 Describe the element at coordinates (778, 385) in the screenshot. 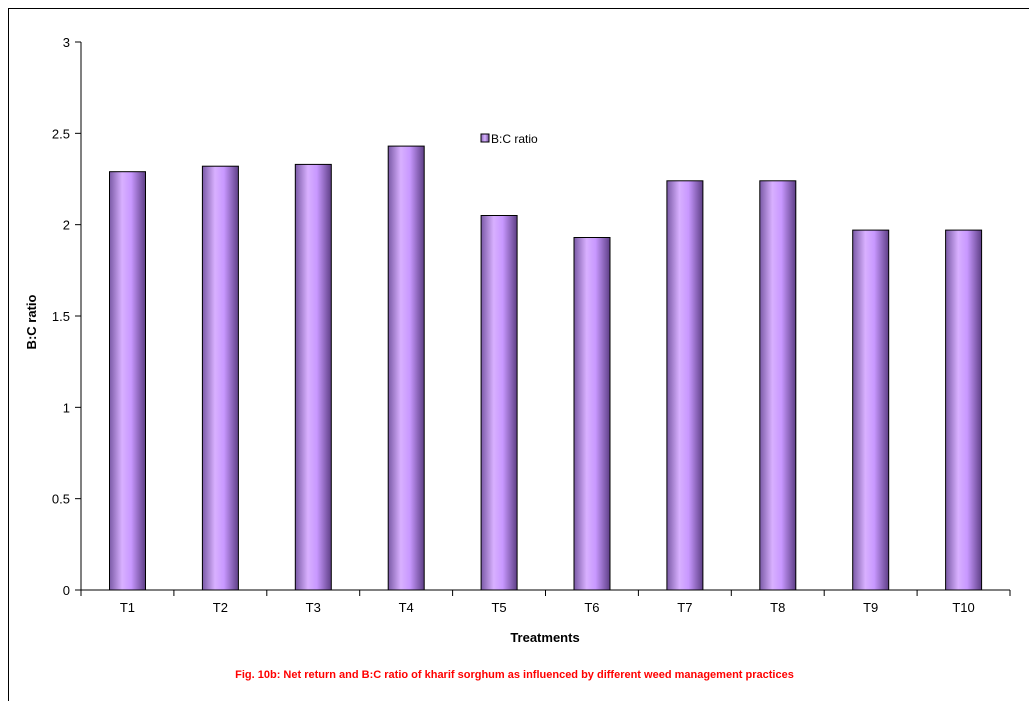

I see `bar-t8` at that location.